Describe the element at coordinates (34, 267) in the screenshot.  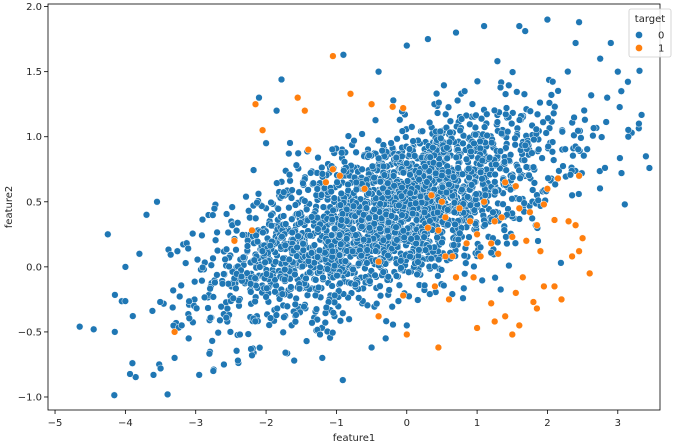
I see `y-tick-label: 0.0` at that location.